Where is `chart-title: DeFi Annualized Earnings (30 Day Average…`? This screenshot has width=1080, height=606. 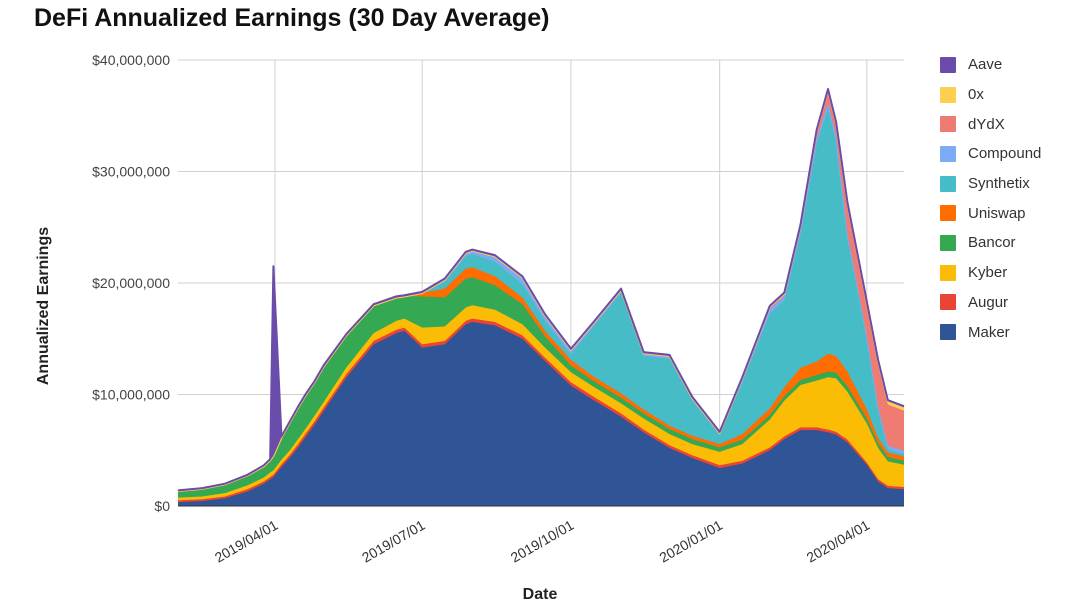 chart-title: DeFi Annualized Earnings (30 Day Average… is located at coordinates (292, 18).